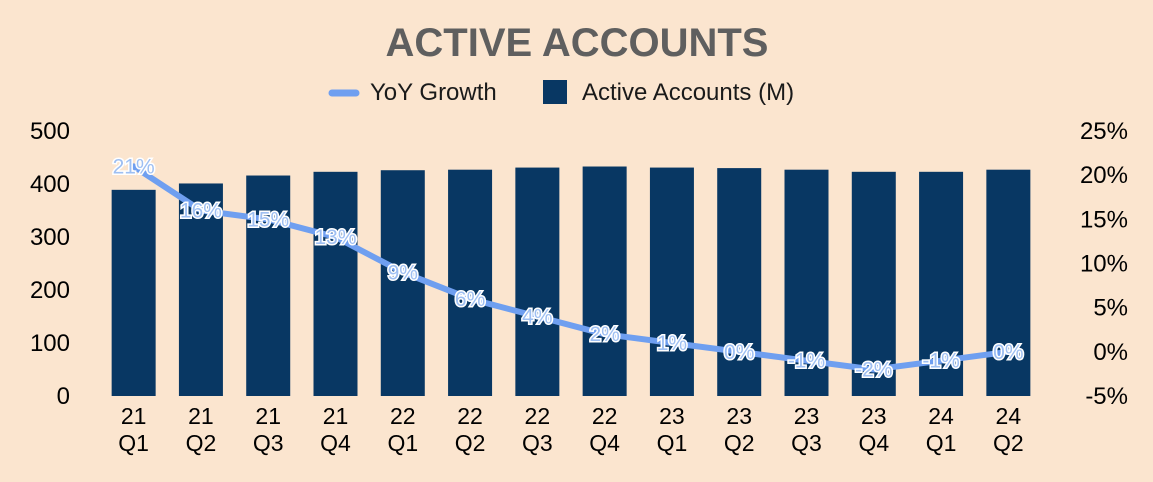 The height and width of the screenshot is (482, 1153). Describe the element at coordinates (50, 343) in the screenshot. I see `left-tick-label: 100` at that location.